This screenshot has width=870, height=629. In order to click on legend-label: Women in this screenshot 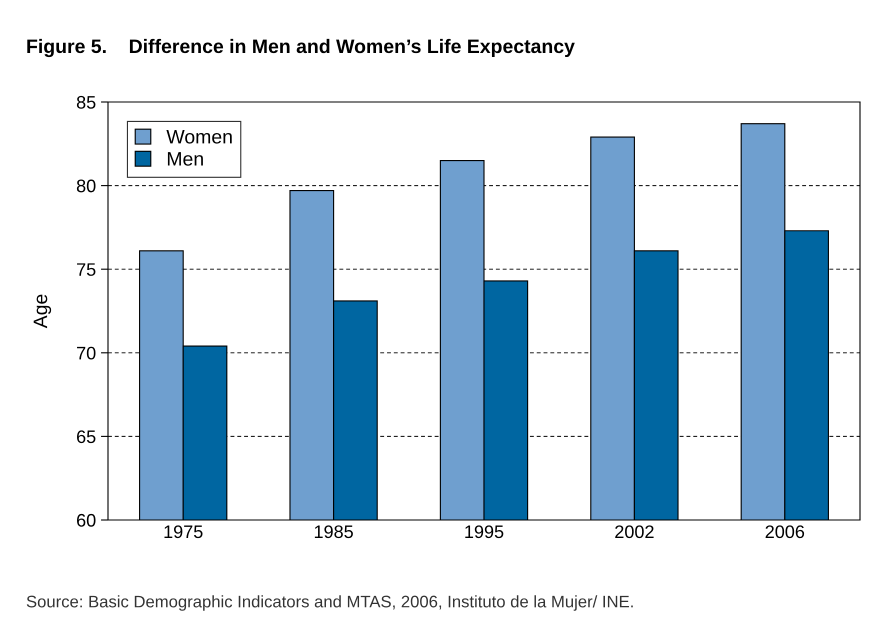, I will do `click(199, 137)`.